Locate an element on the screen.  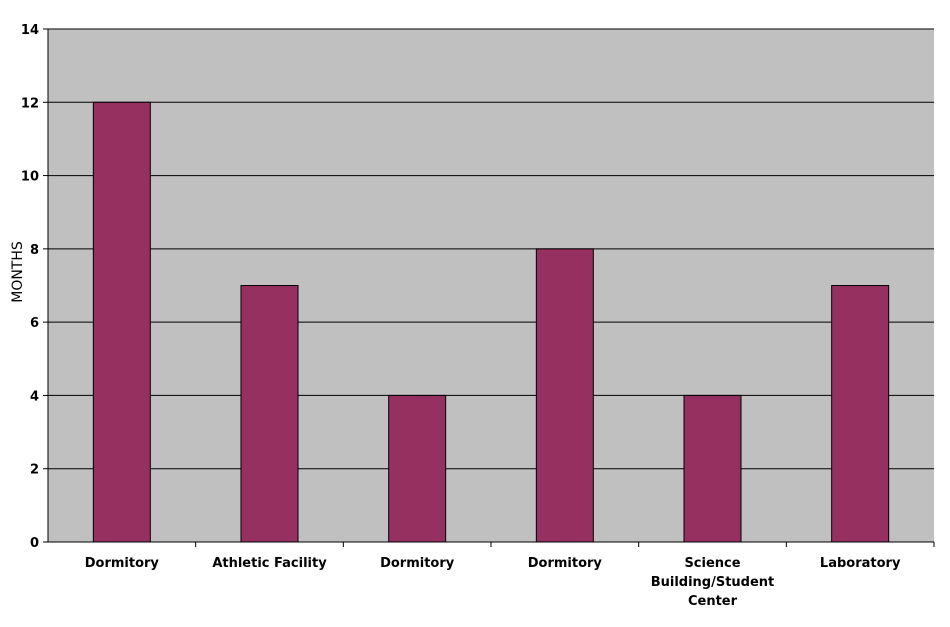
y-tick-labels: 0 2 4 6 8 10 12 14 is located at coordinates (30, 287).